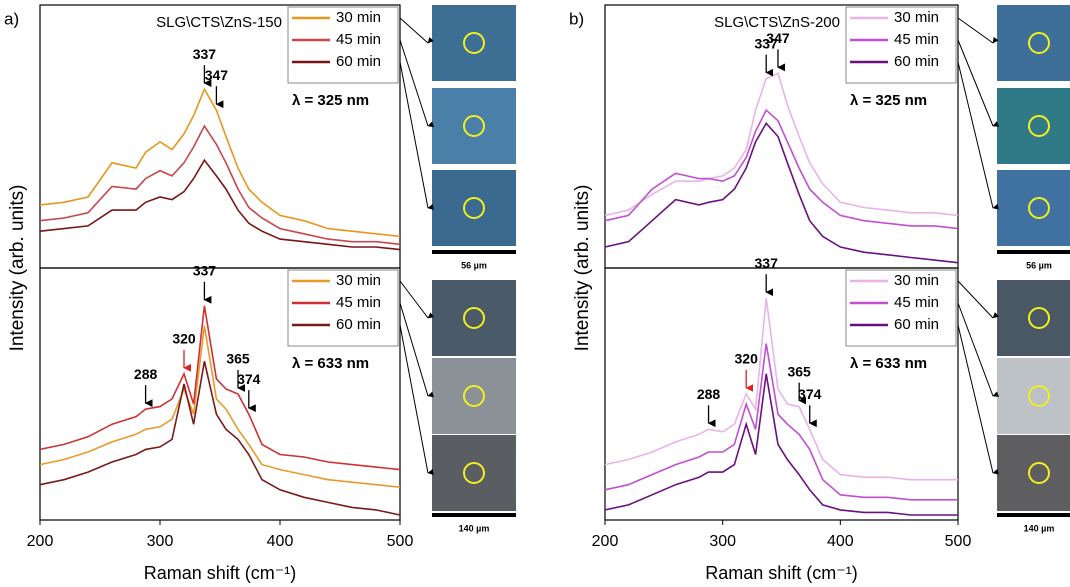 The image size is (1070, 587). What do you see at coordinates (219, 22) in the screenshot?
I see `sample-label: SLG\CTS\ZnS-150` at bounding box center [219, 22].